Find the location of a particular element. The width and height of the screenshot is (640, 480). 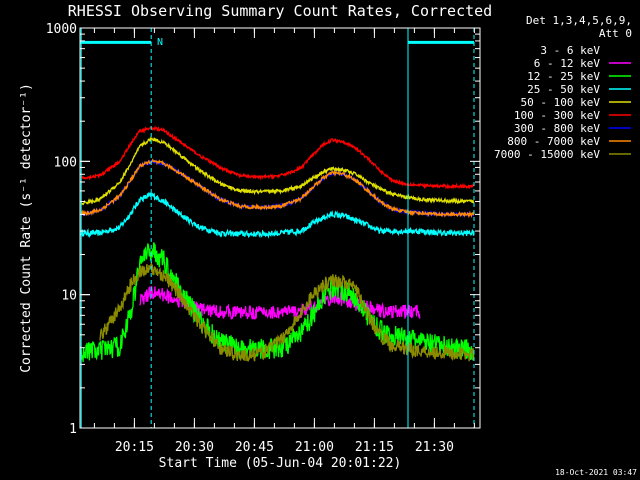

legend-header-line-2: Att 0 is located at coordinates (615, 33).